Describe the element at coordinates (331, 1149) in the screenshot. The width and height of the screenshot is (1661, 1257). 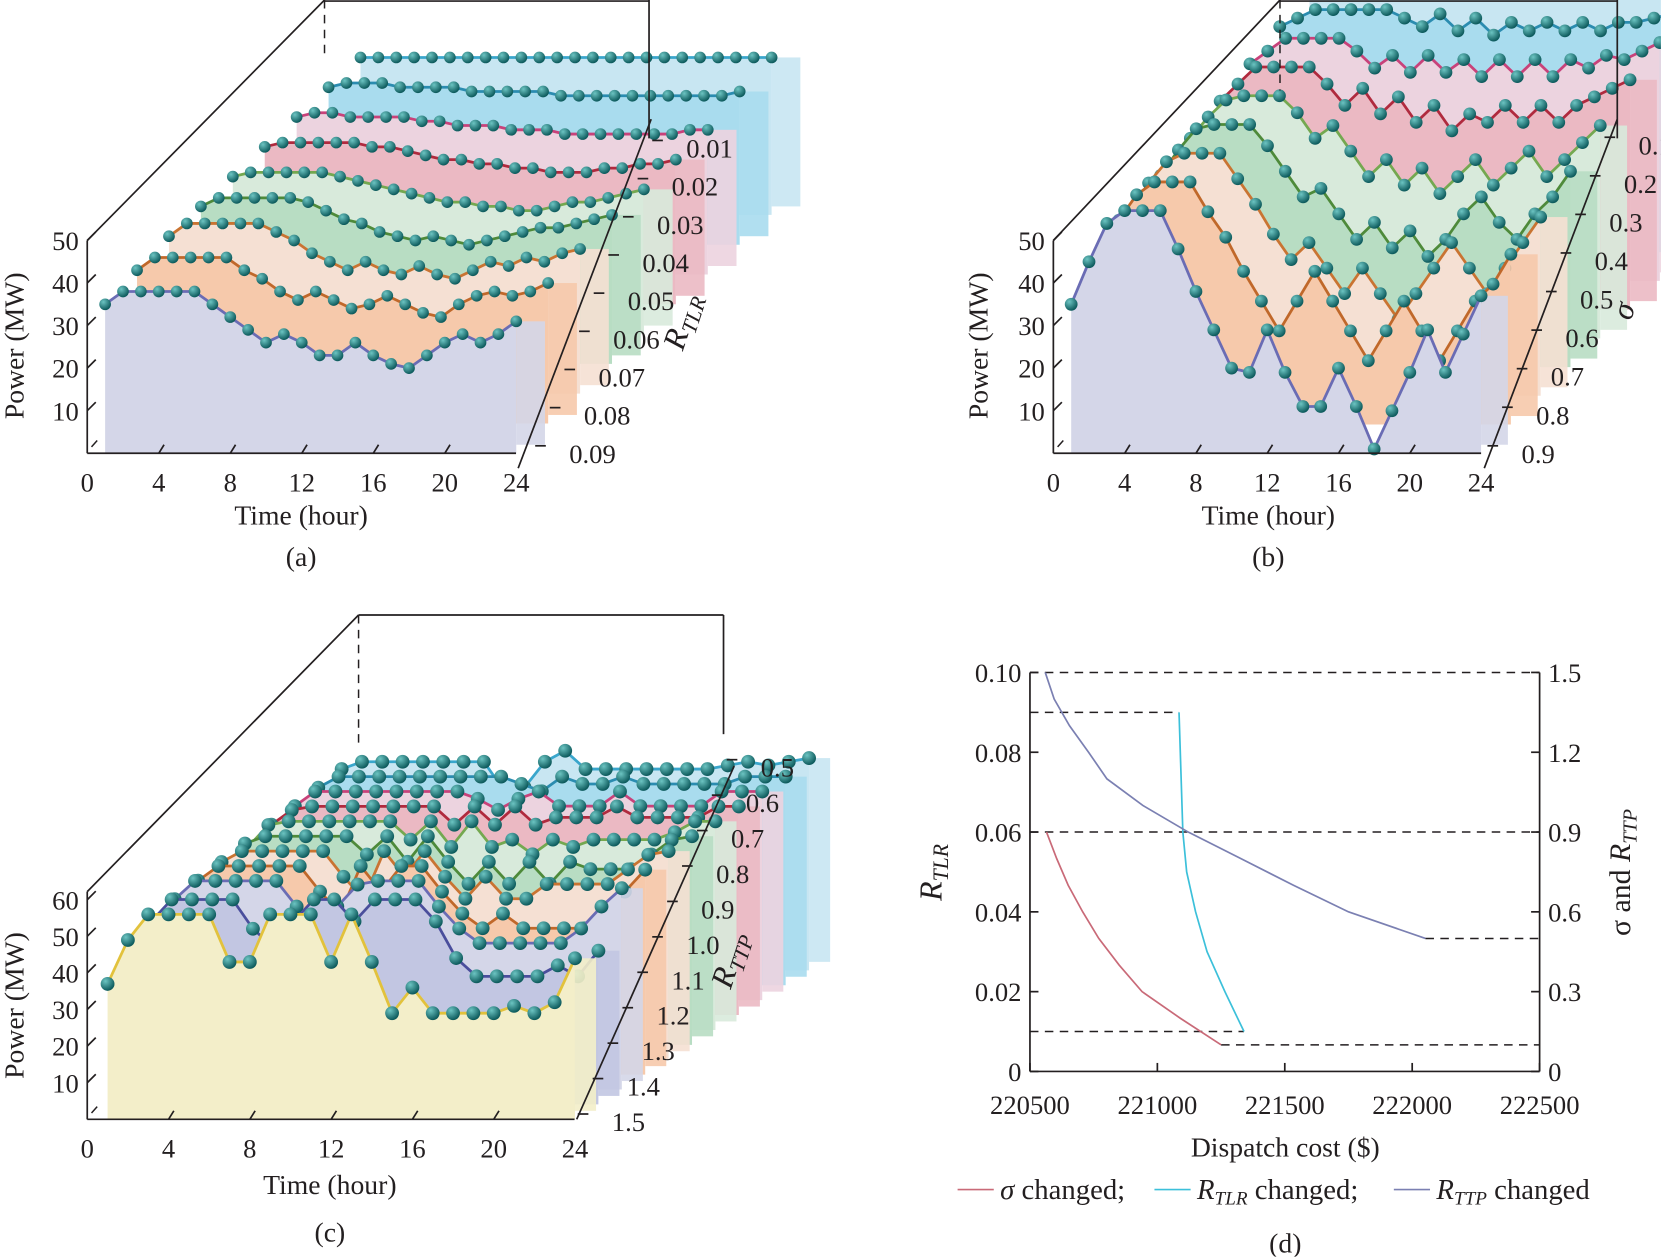
I see `x-tick-label: 12` at that location.